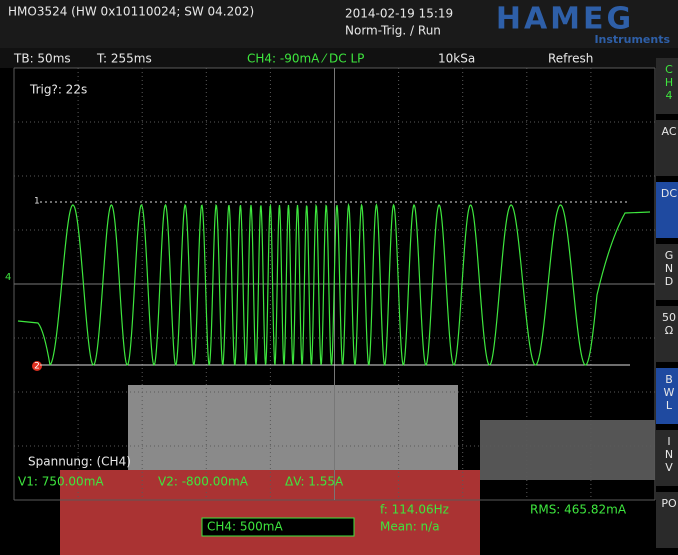 Image resolution: width=678 pixels, height=555 pixels. Describe the element at coordinates (61, 482) in the screenshot. I see `v1: V1: 750.00mA` at that location.